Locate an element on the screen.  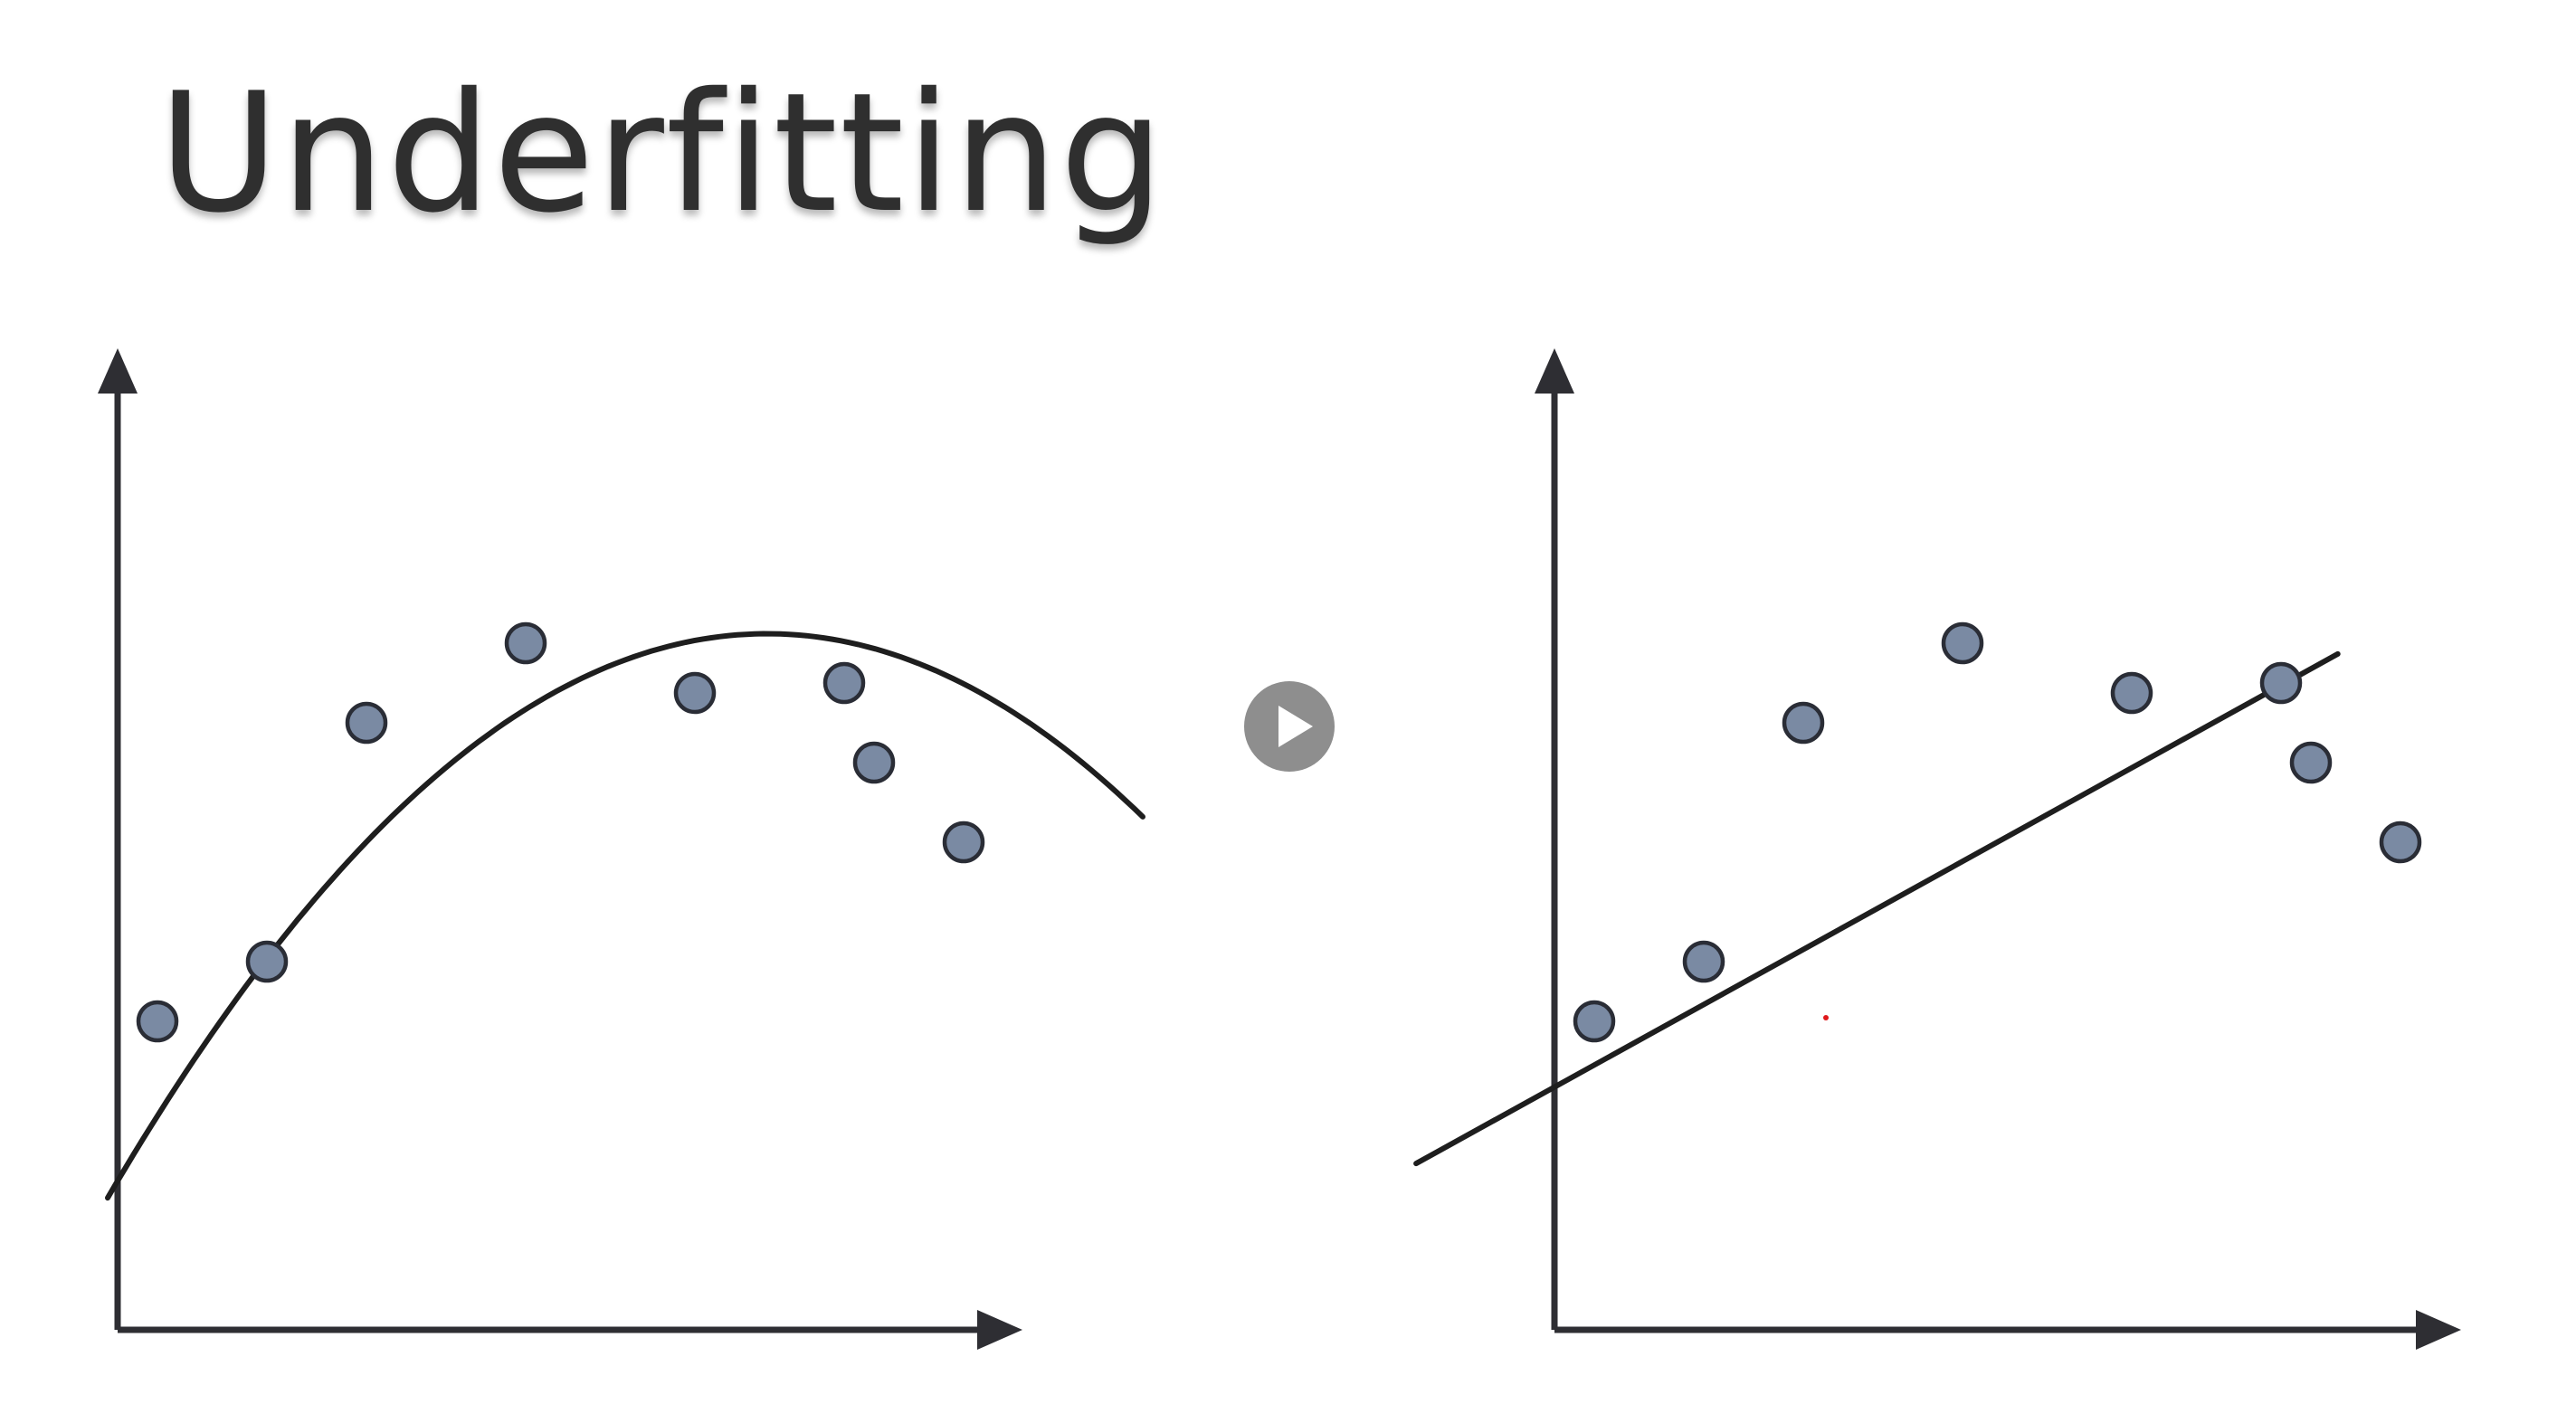
slide-title: Underfitting is located at coordinates (662, 153).